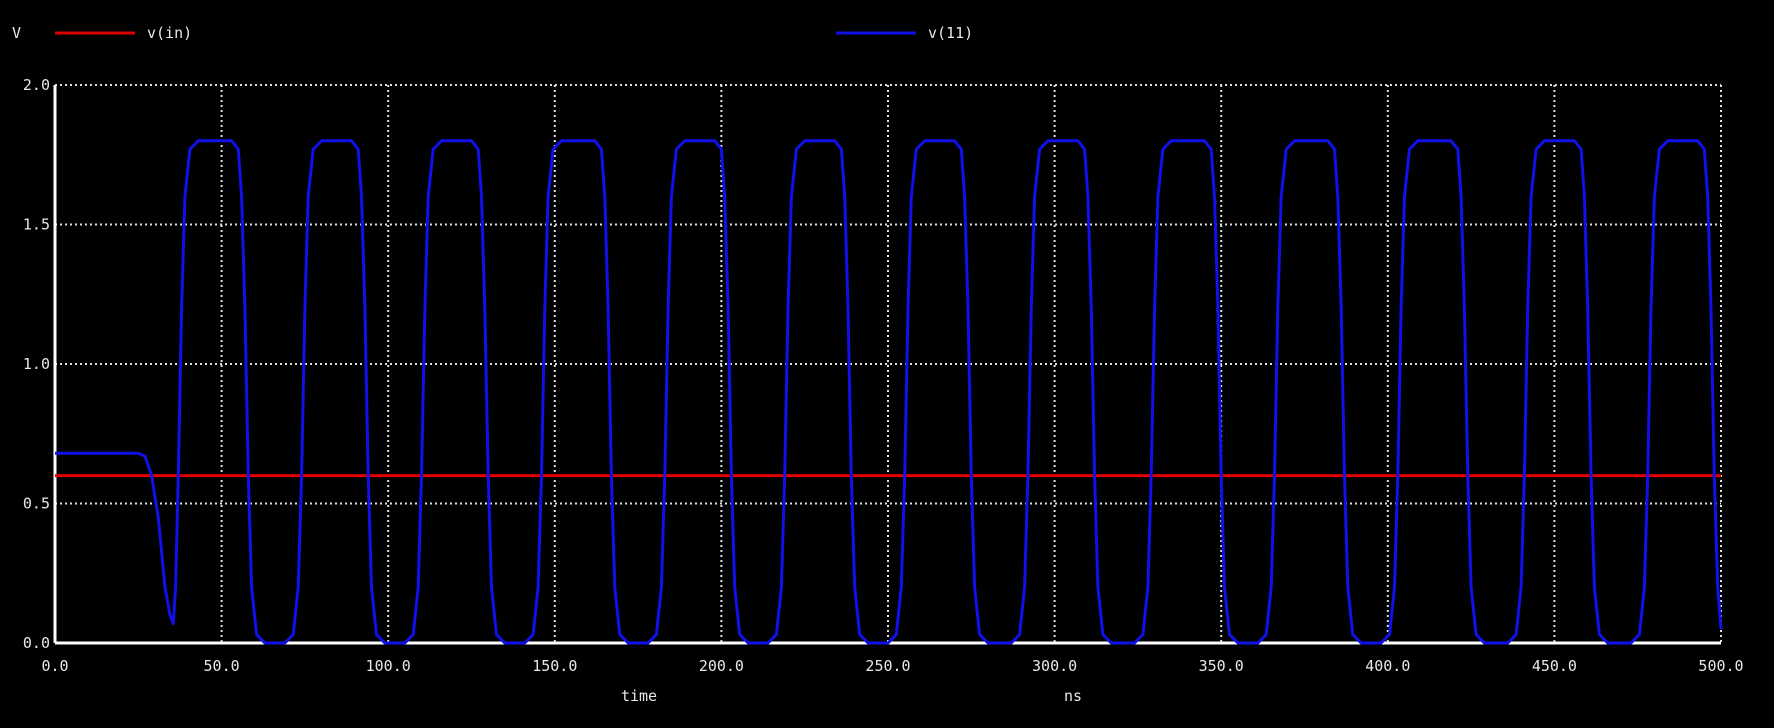 This screenshot has width=1774, height=728. I want to click on x-tick-label: 50.0, so click(222, 666).